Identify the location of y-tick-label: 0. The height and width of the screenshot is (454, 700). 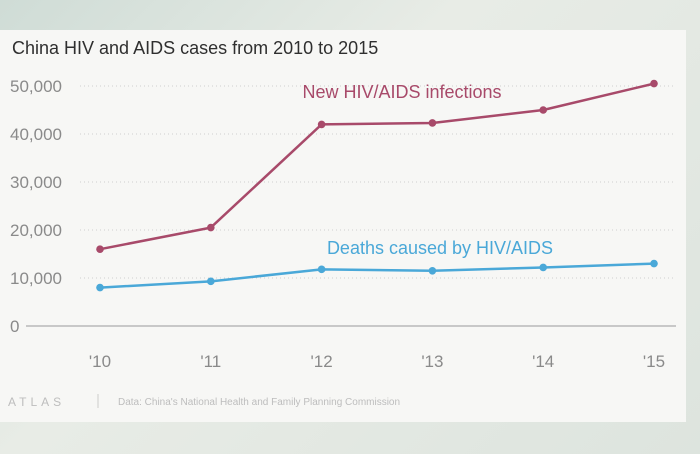
(14, 326).